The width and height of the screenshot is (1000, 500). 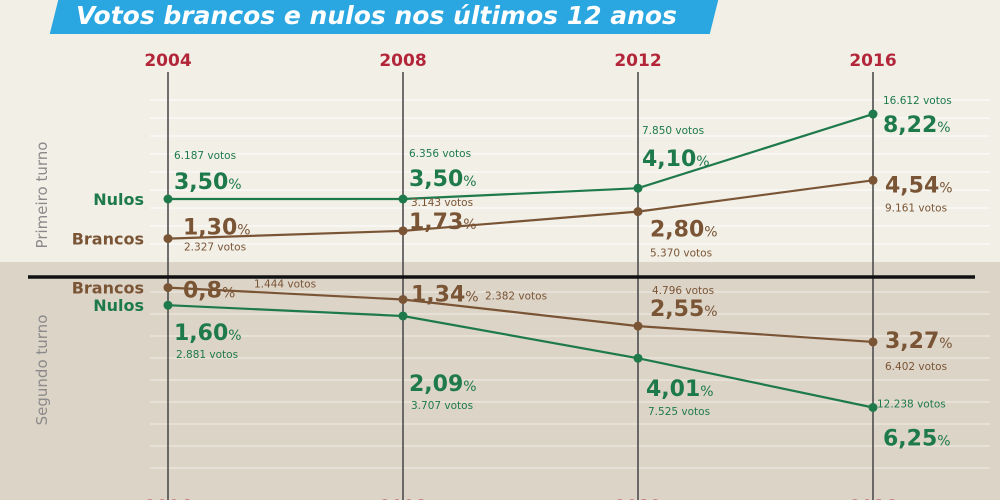 I want to click on votes-label: 5.370 votos, so click(x=681, y=254).